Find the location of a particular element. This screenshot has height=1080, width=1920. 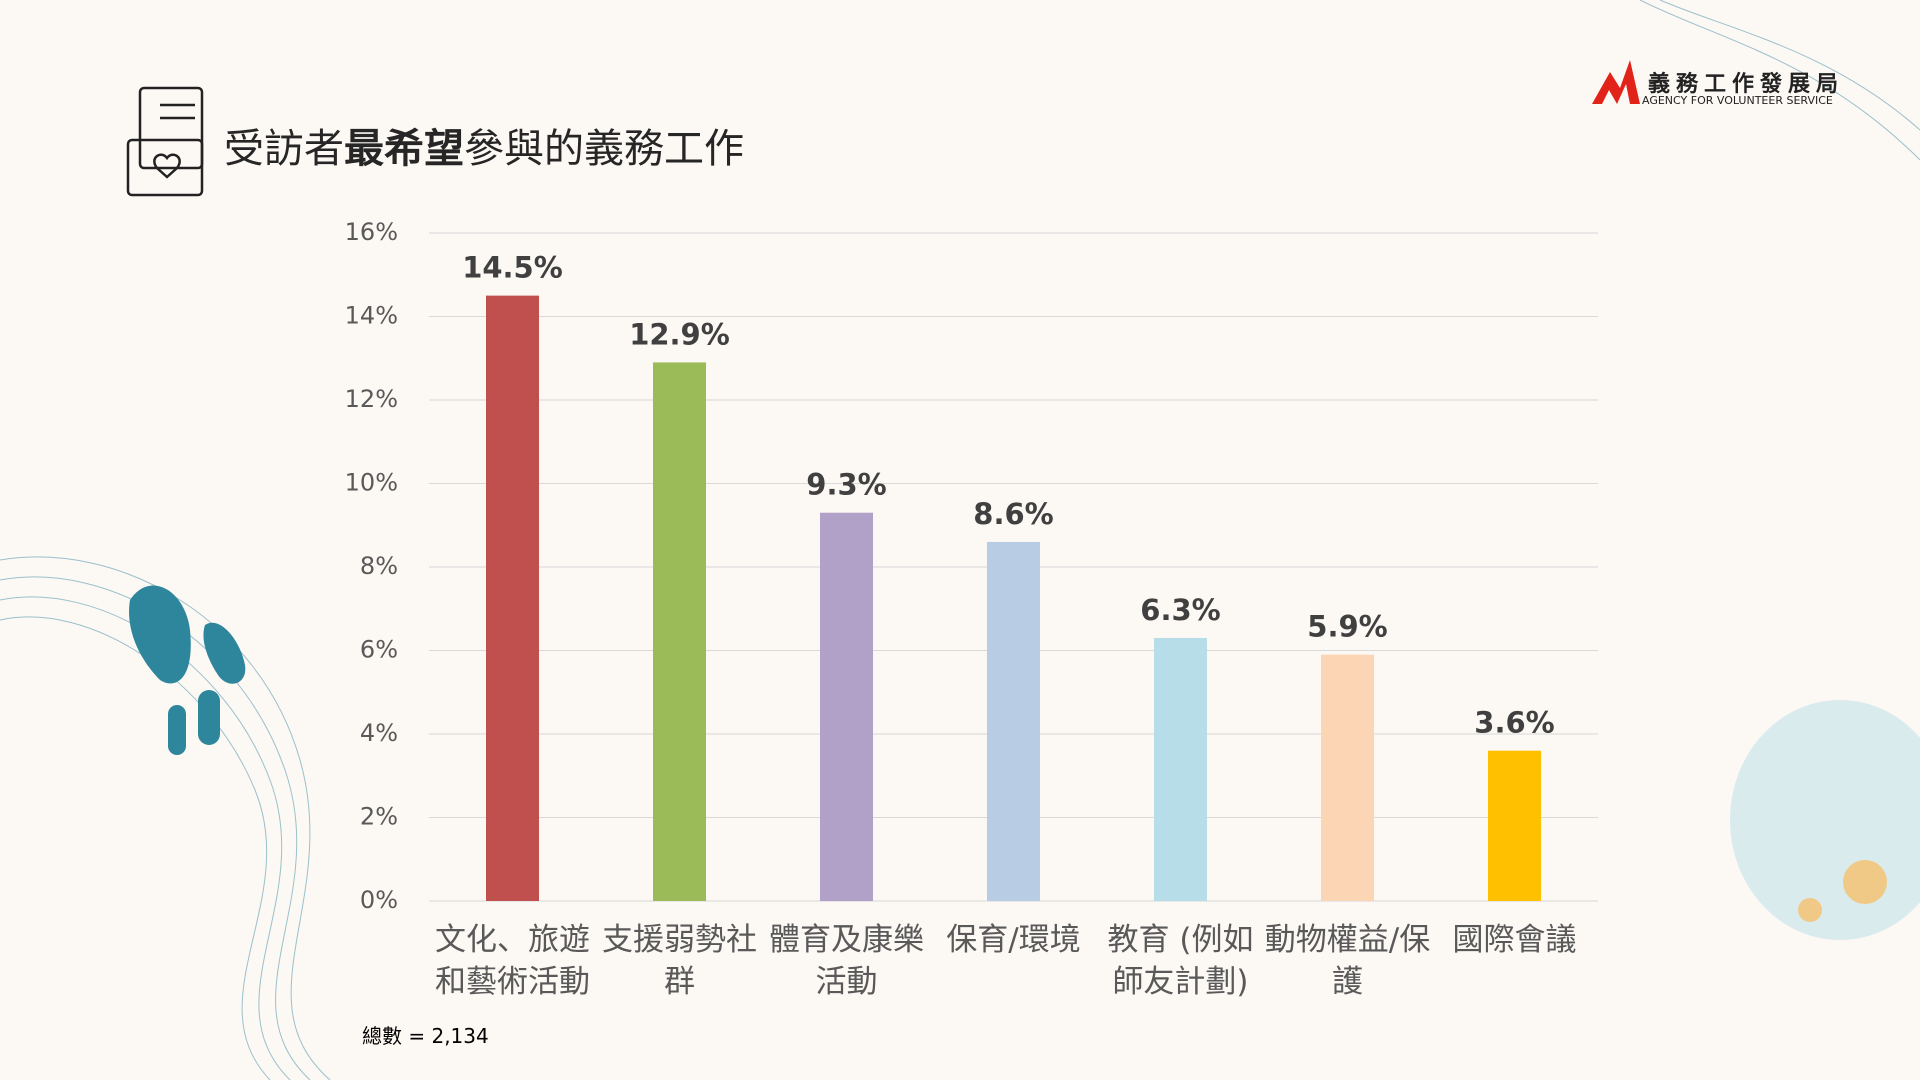

value-label: 12.9% is located at coordinates (679, 334).